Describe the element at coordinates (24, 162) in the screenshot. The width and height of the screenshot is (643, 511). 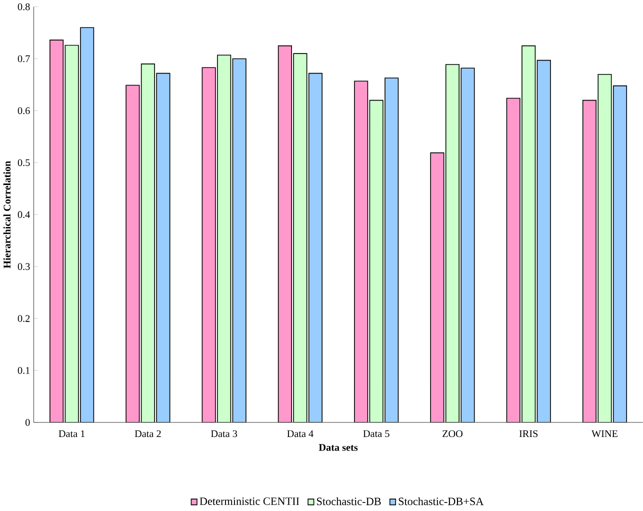
I see `y-tick-label: 0.5` at that location.